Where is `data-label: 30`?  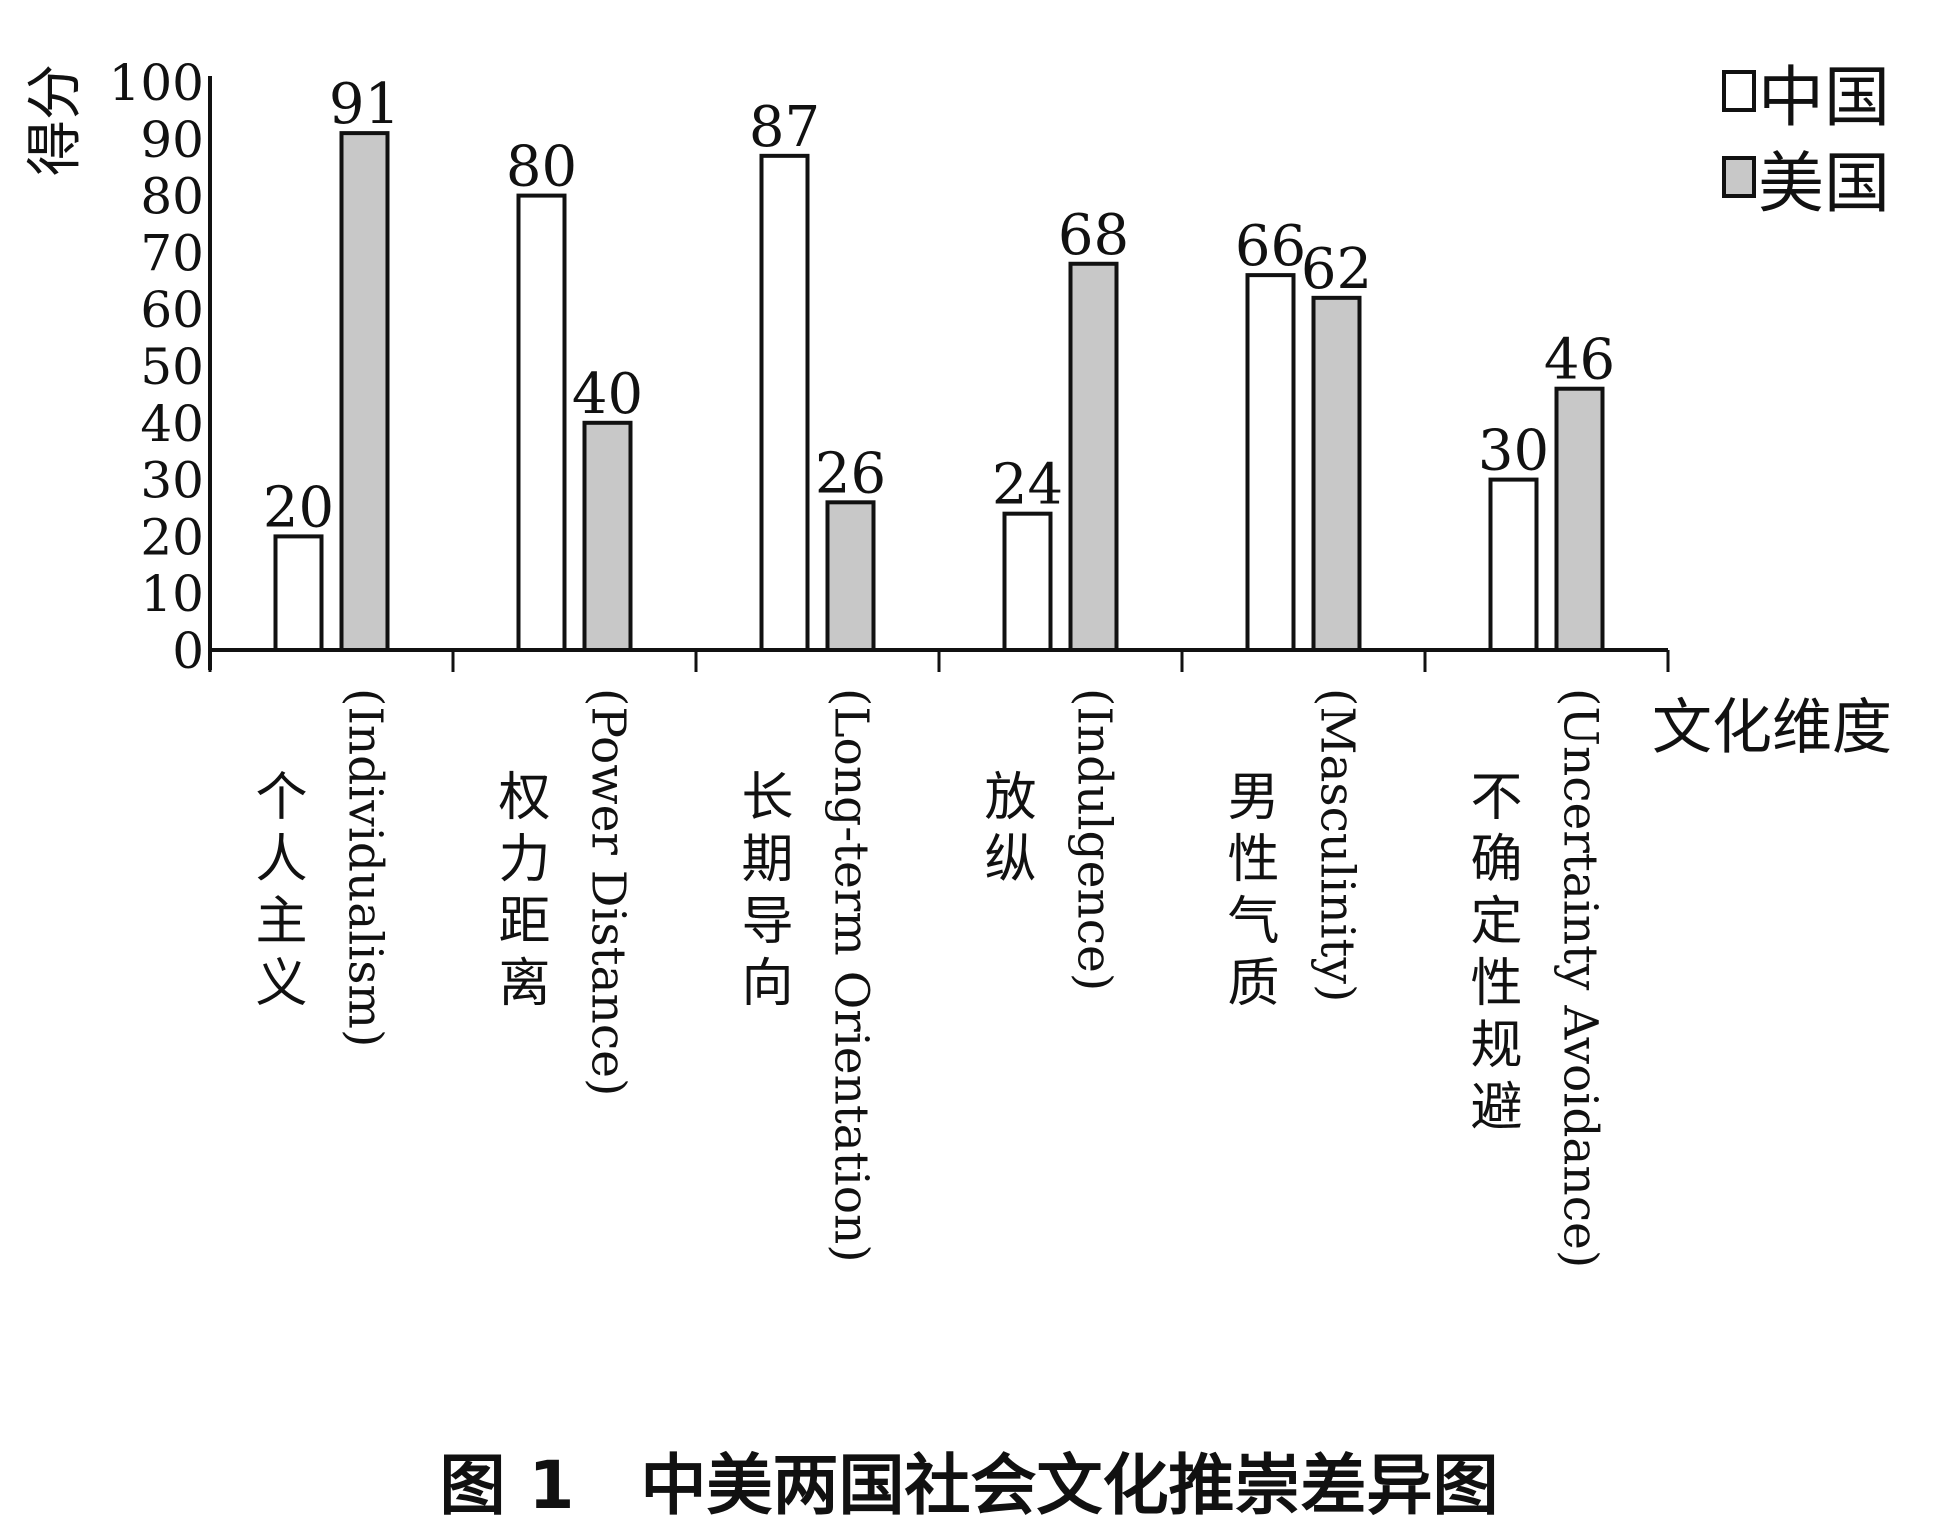 data-label: 30 is located at coordinates (1513, 451).